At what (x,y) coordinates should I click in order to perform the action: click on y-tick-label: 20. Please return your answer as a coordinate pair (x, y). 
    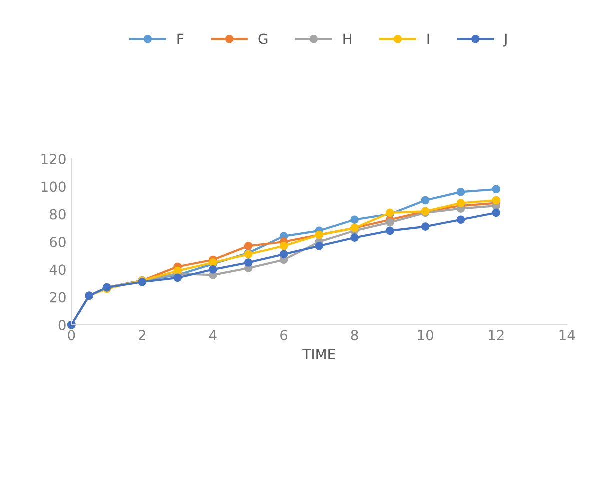
    Looking at the image, I should click on (58, 297).